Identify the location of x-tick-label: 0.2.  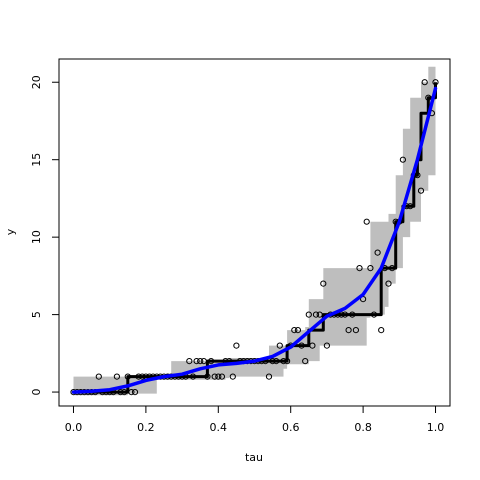
(146, 427).